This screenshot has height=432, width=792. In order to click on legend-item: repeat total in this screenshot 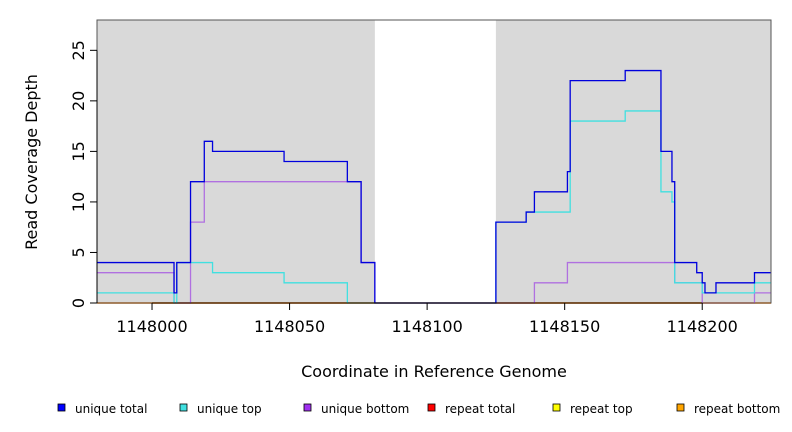, I will do `click(471, 409)`.